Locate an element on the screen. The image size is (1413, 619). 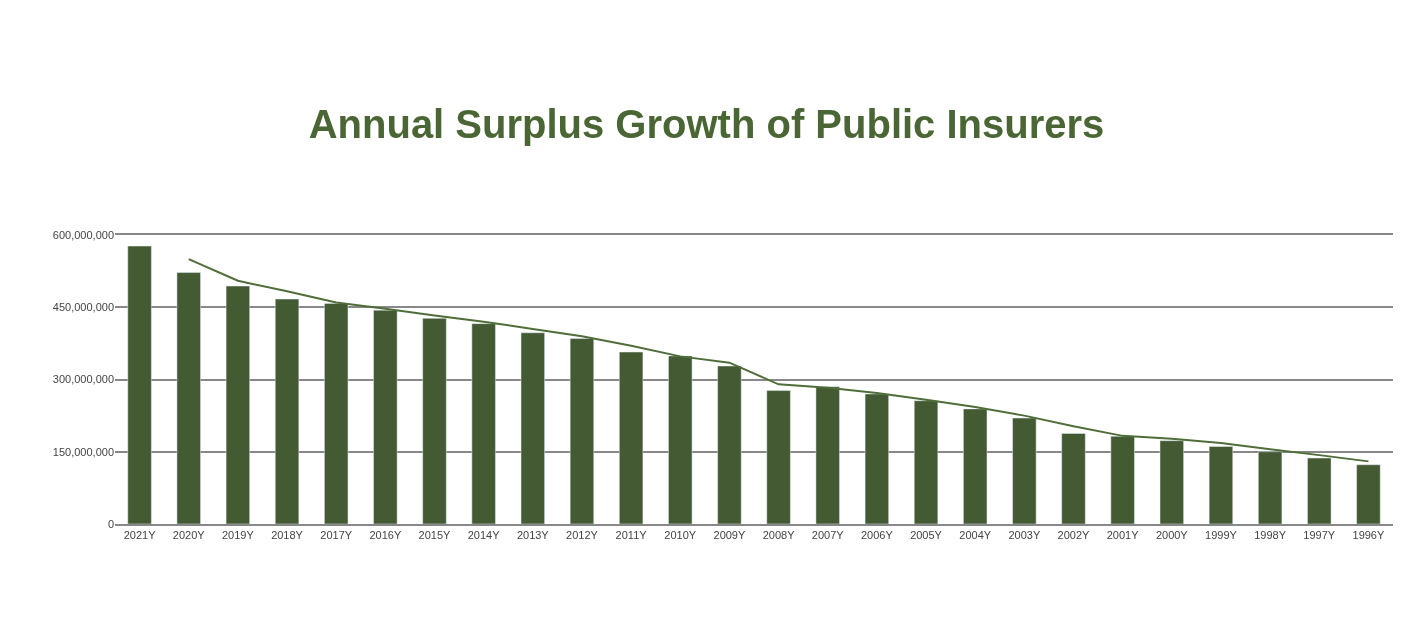
x-tick-label: 2015Y is located at coordinates (435, 535).